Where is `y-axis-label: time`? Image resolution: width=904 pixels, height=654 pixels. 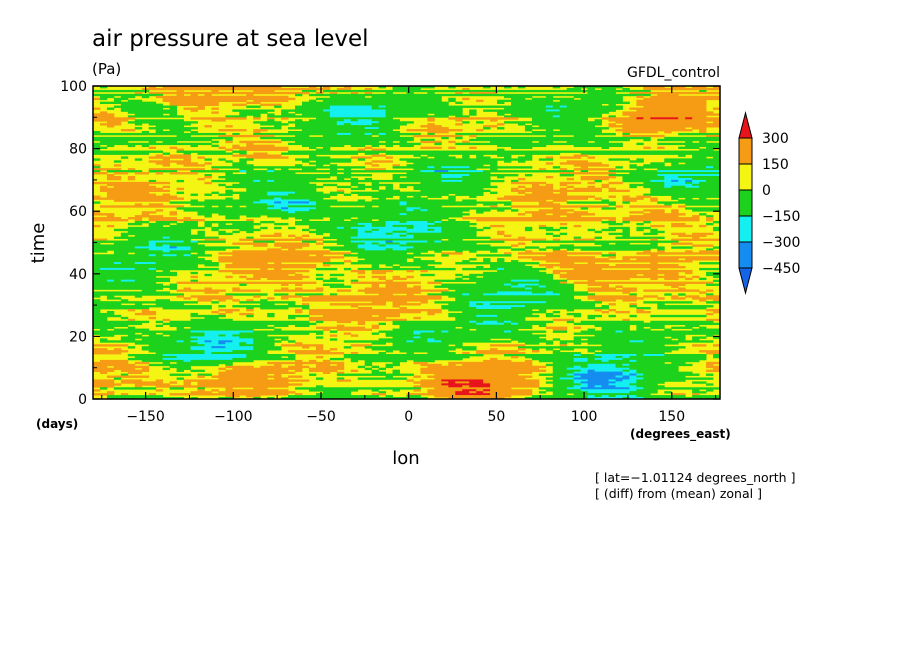
y-axis-label: time is located at coordinates (38, 243).